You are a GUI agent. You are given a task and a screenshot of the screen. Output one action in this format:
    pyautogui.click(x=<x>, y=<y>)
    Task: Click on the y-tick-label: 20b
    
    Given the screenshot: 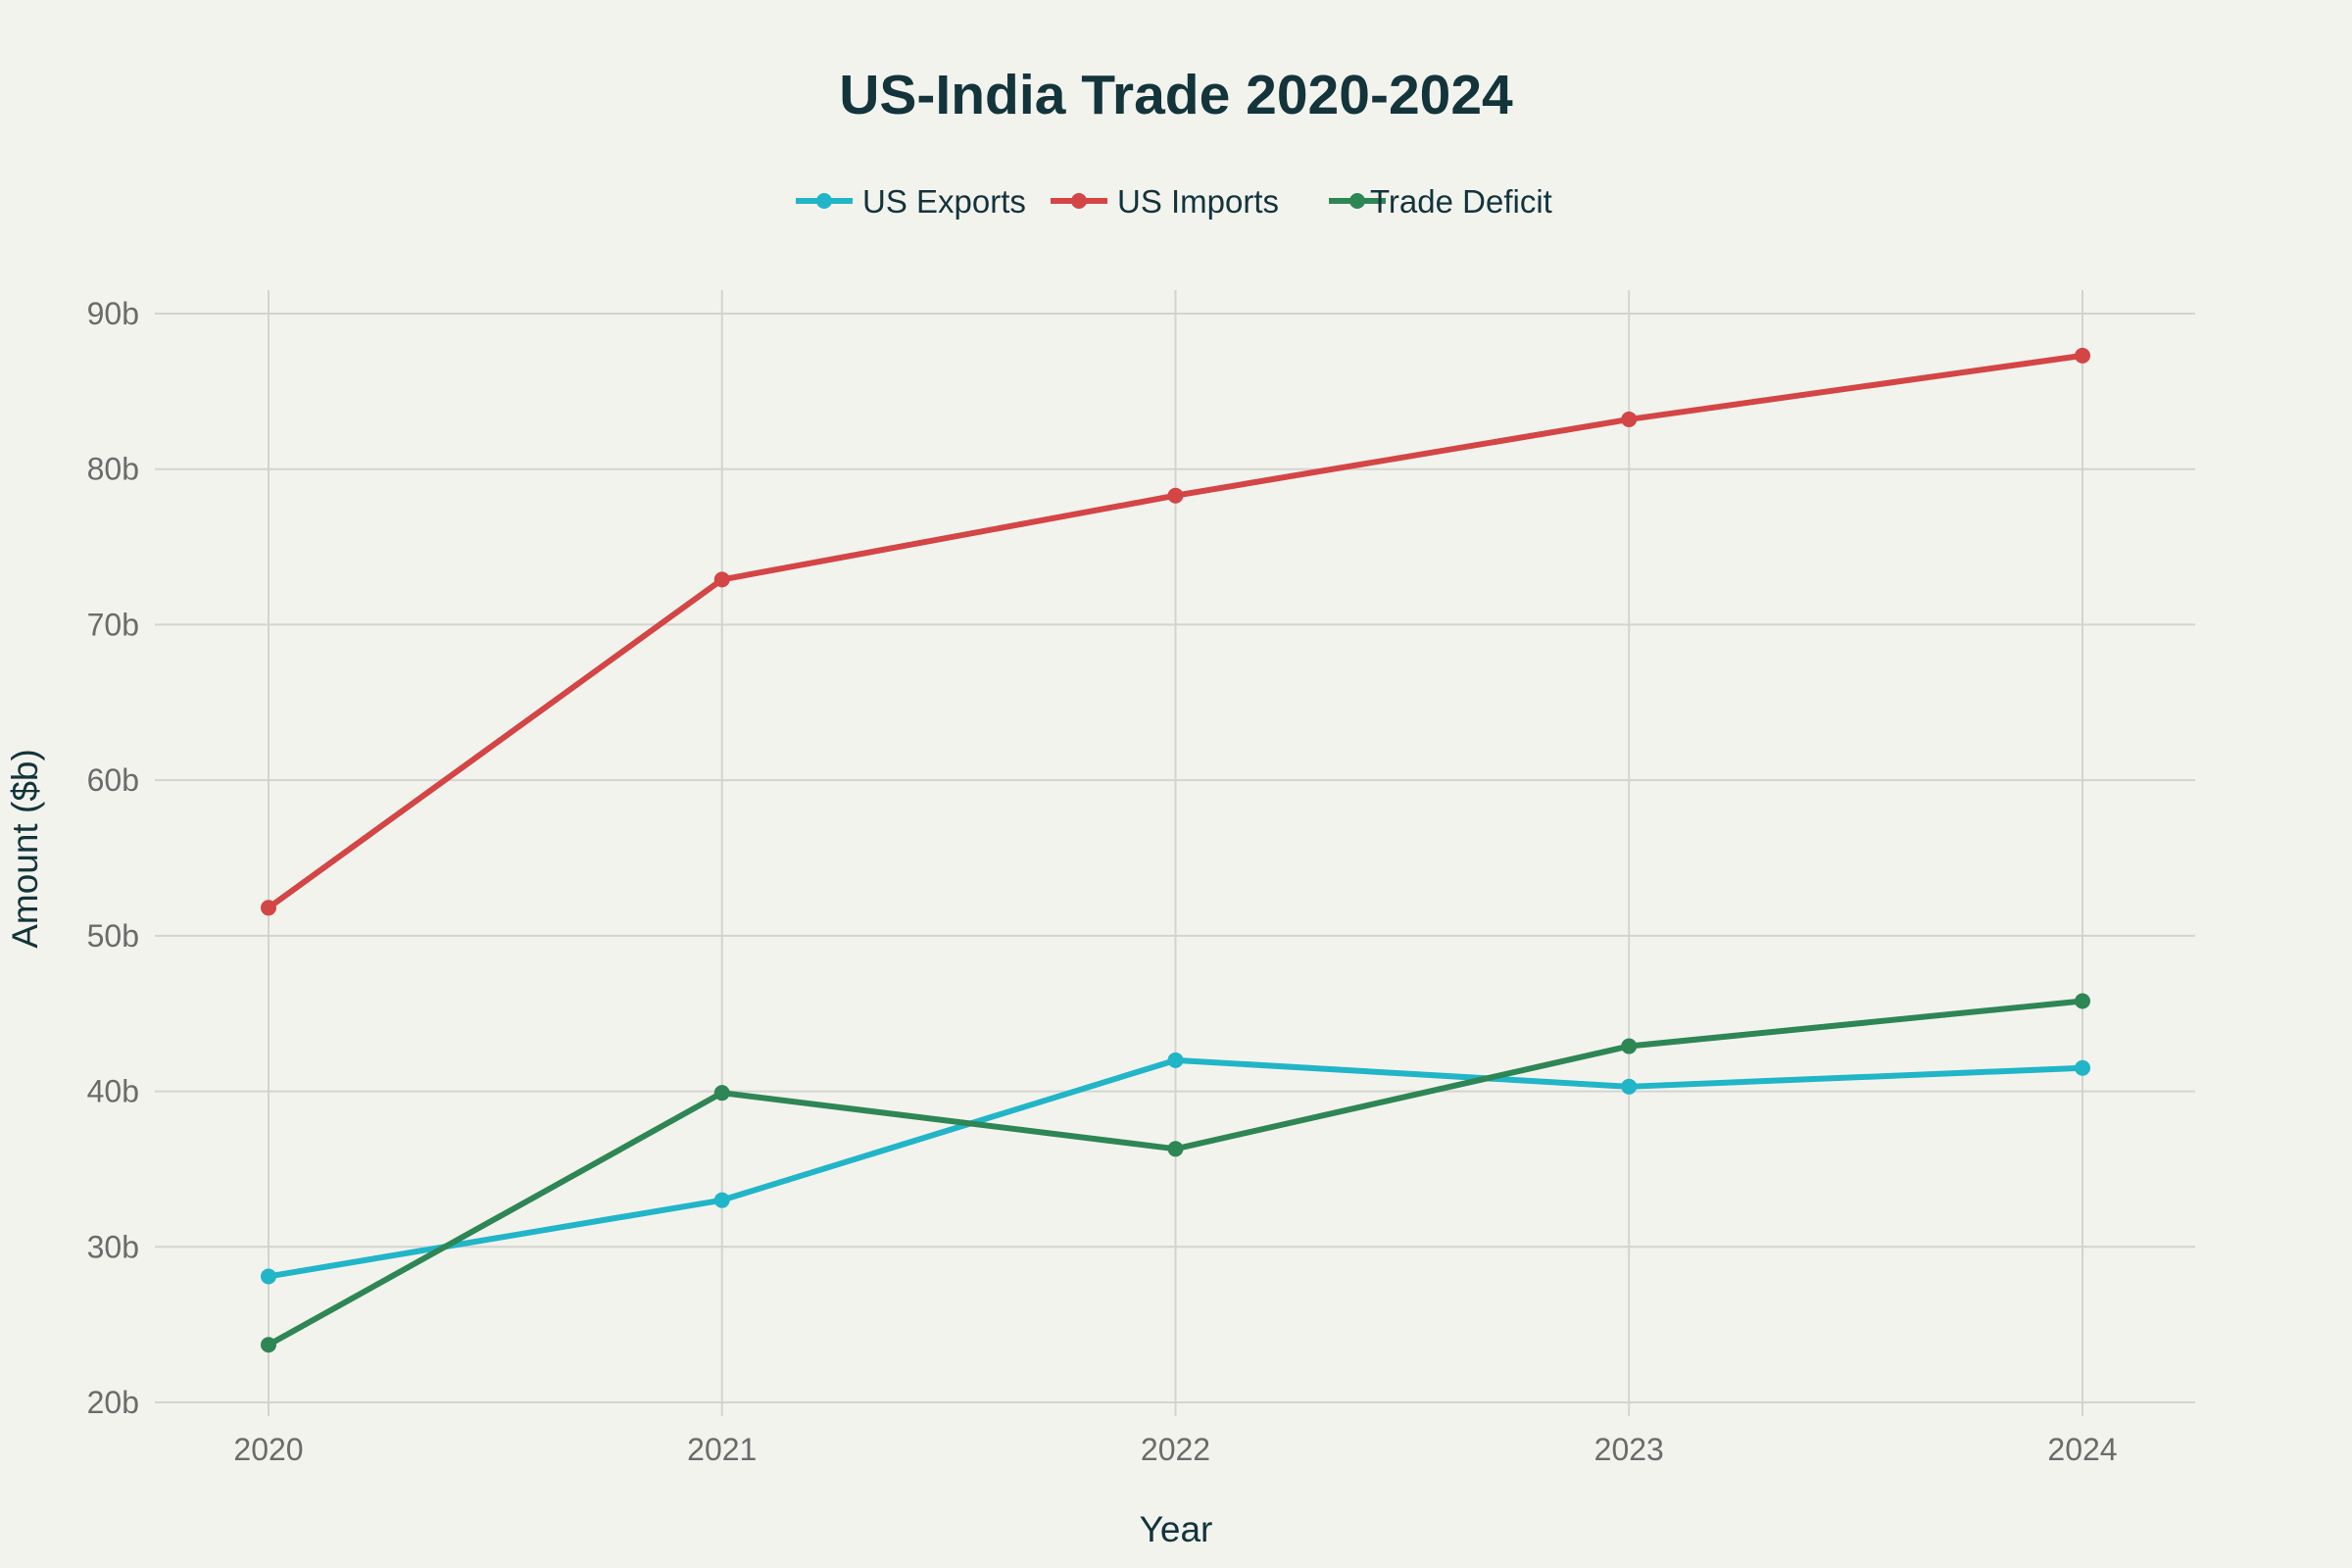 What is the action you would take?
    pyautogui.click(x=113, y=1402)
    